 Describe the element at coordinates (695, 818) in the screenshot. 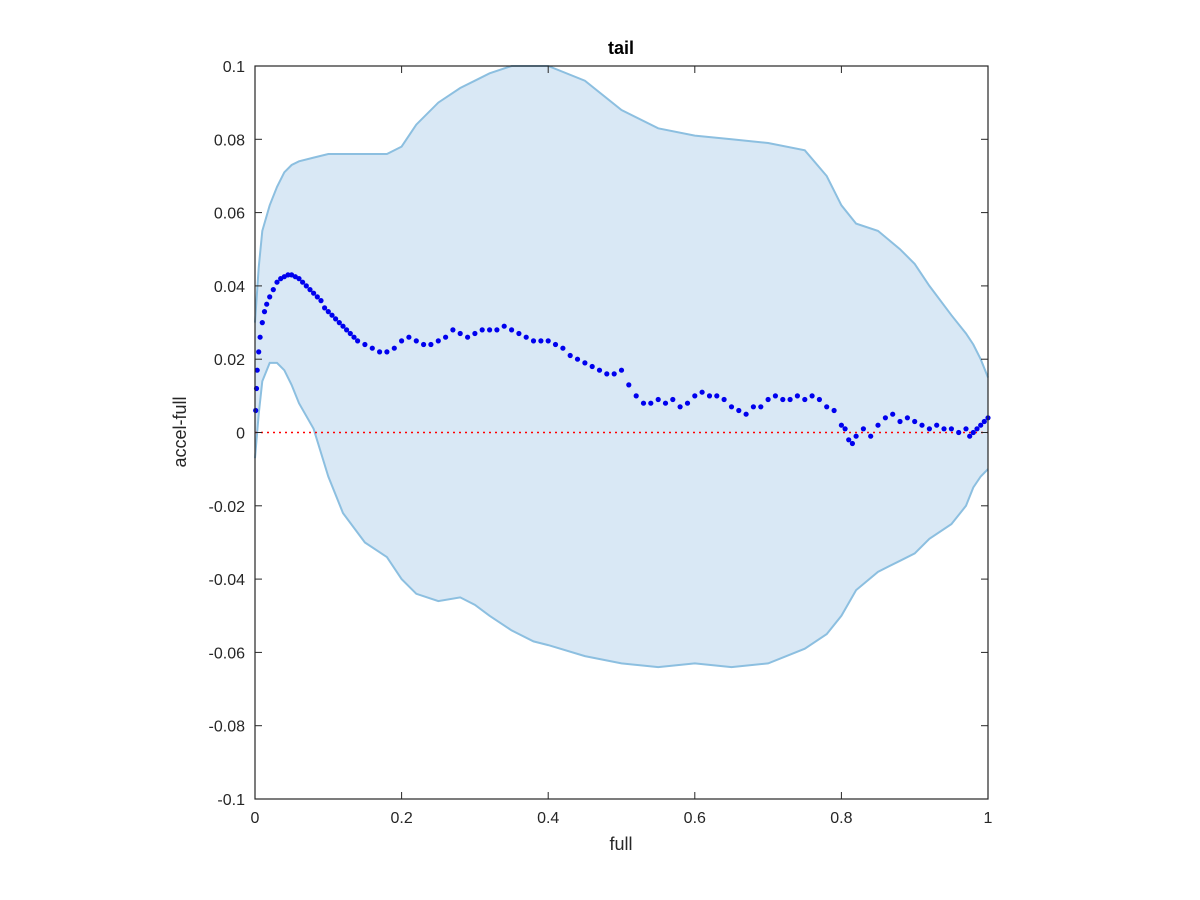

I see `x-tick-label: 0.6` at that location.